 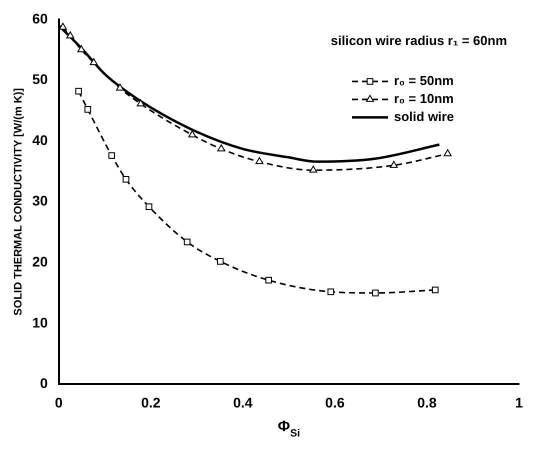 What do you see at coordinates (424, 80) in the screenshot?
I see `legend-label: r₀ = 50nm` at bounding box center [424, 80].